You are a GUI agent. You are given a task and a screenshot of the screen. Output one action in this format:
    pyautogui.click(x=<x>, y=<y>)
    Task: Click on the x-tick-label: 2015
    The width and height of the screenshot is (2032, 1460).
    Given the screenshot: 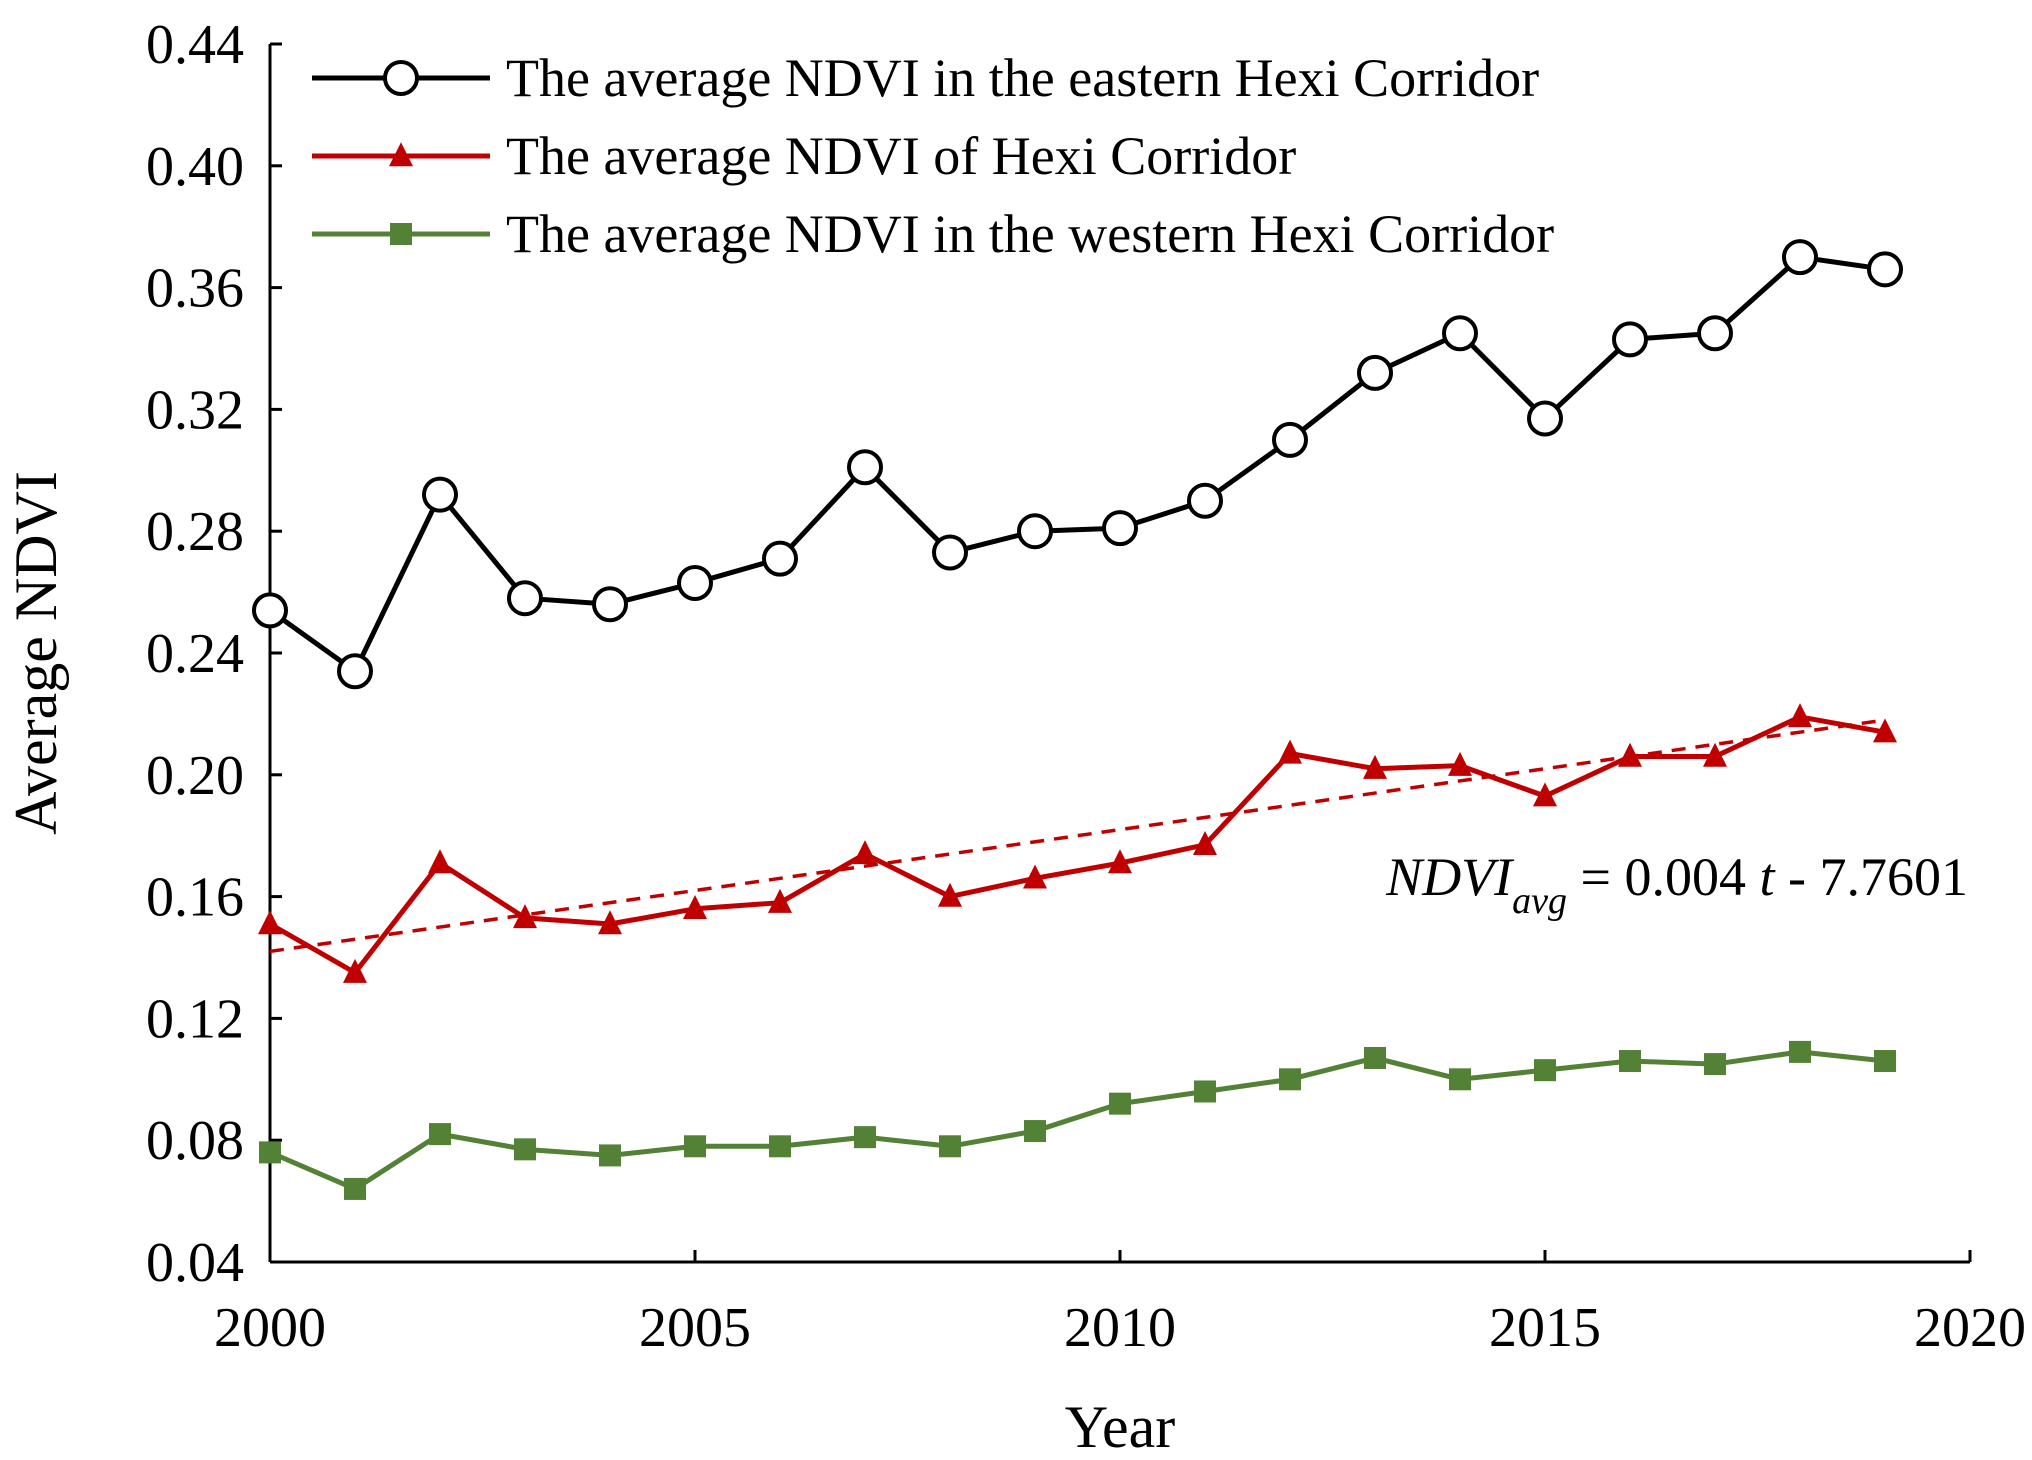 What is the action you would take?
    pyautogui.click(x=1545, y=1328)
    